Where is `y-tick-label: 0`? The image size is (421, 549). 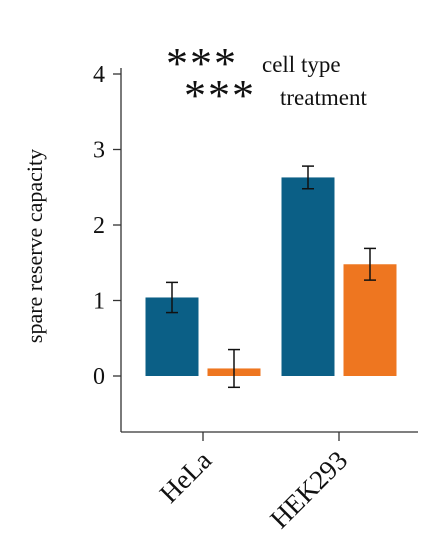
y-tick-label: 0 is located at coordinates (99, 377).